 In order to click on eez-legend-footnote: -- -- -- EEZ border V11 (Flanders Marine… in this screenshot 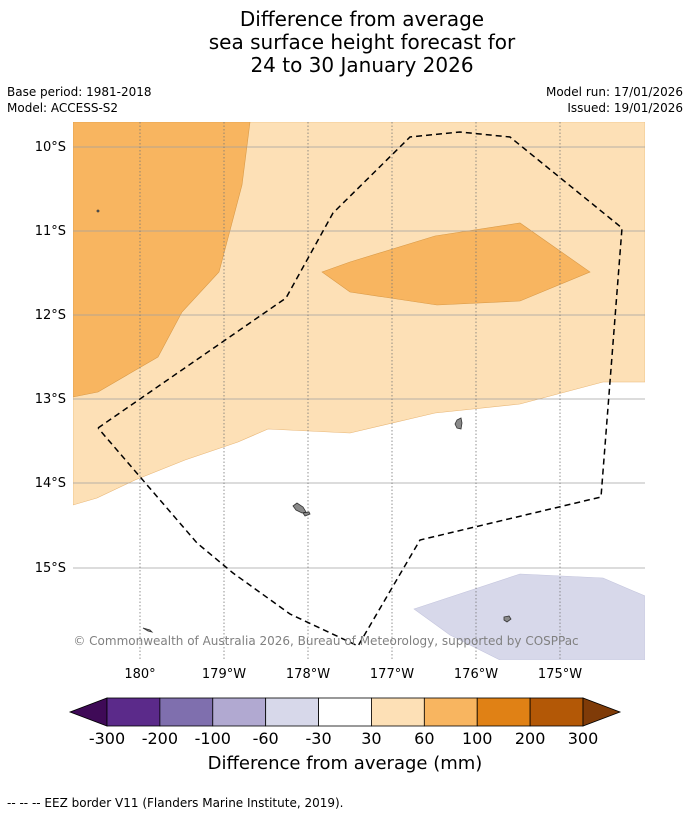, I will do `click(175, 803)`.